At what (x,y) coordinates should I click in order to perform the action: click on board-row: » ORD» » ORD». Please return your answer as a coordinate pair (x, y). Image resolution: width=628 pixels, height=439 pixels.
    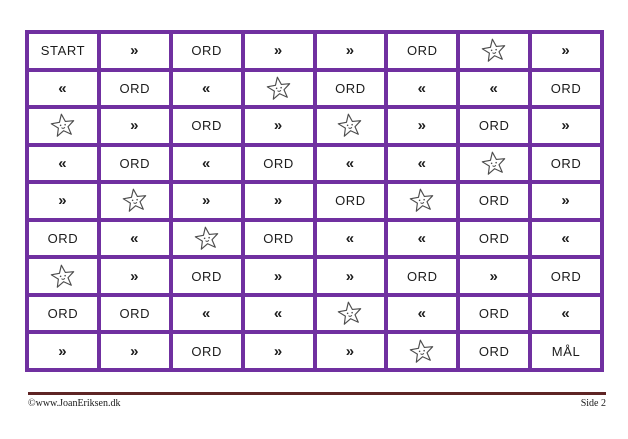
    Looking at the image, I should click on (314, 126).